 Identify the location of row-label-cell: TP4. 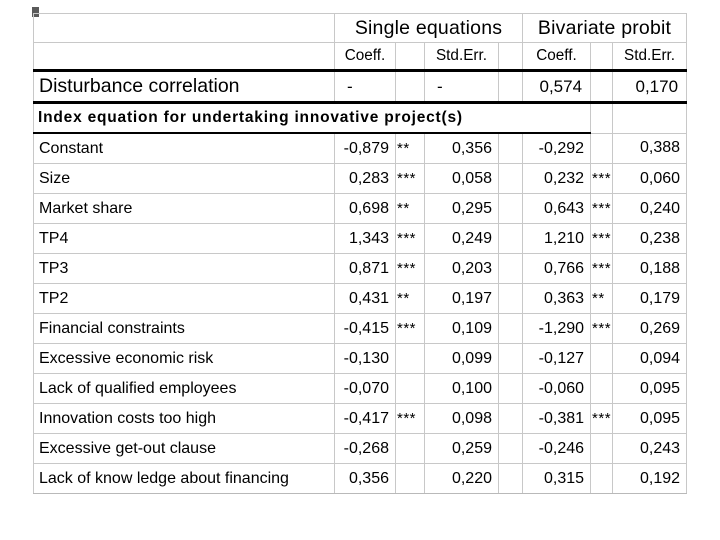
(184, 238).